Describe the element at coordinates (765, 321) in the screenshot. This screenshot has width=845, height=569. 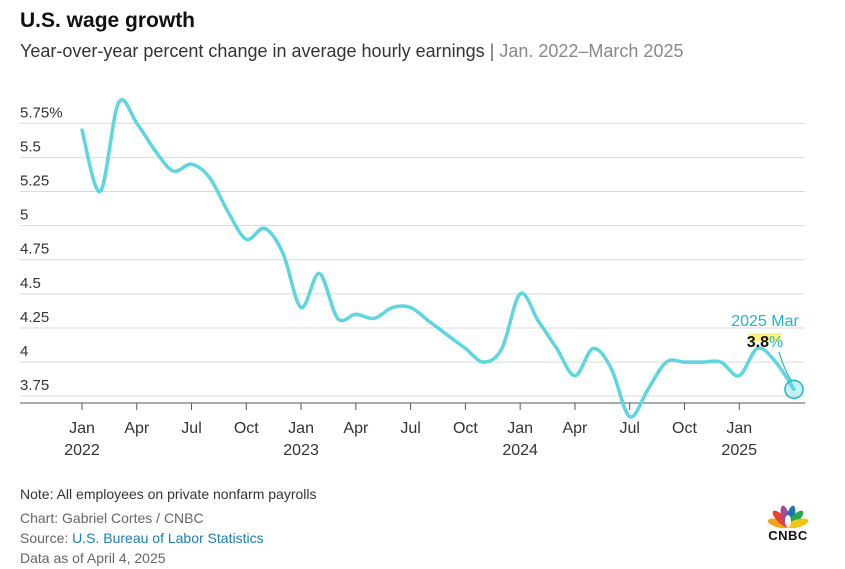
I see `annotation-period: 2025 Mar` at that location.